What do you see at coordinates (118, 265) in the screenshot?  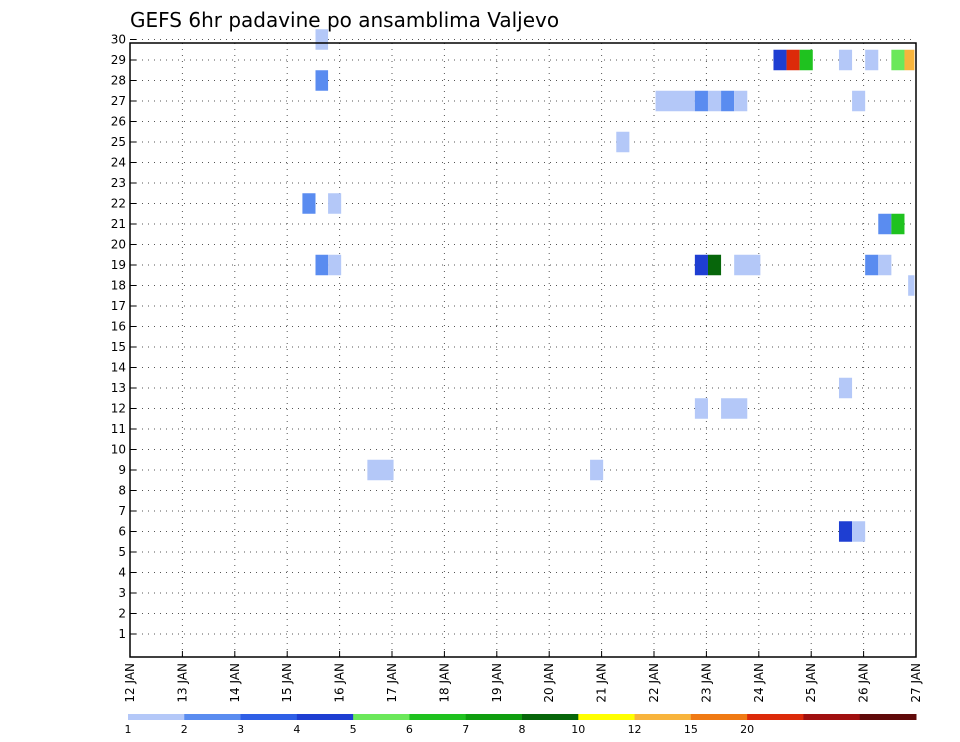 I see `y-tick-label: 19` at bounding box center [118, 265].